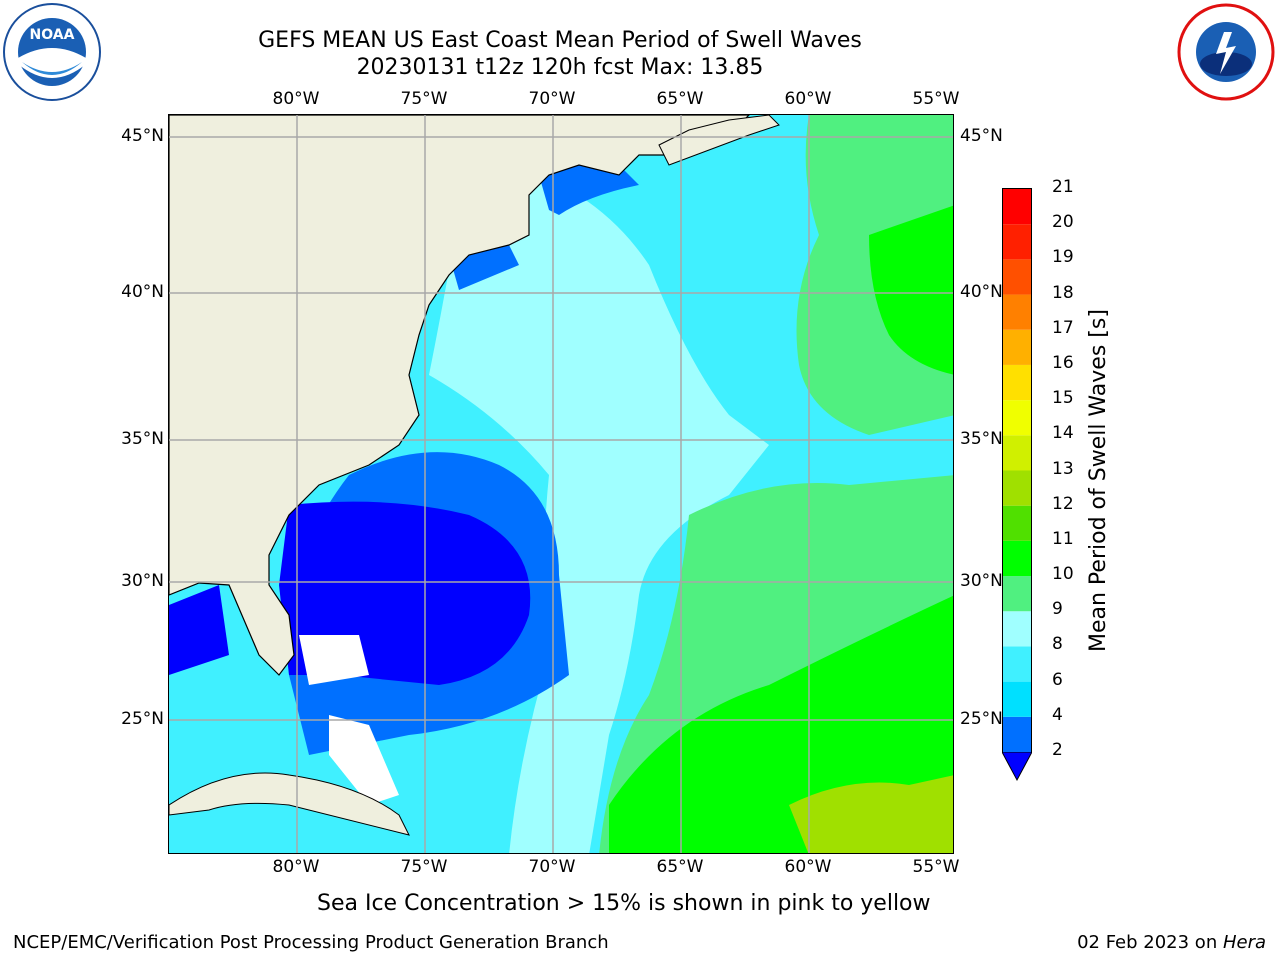  What do you see at coordinates (1063, 327) in the screenshot?
I see `colorbar-tick-label: 17` at bounding box center [1063, 327].